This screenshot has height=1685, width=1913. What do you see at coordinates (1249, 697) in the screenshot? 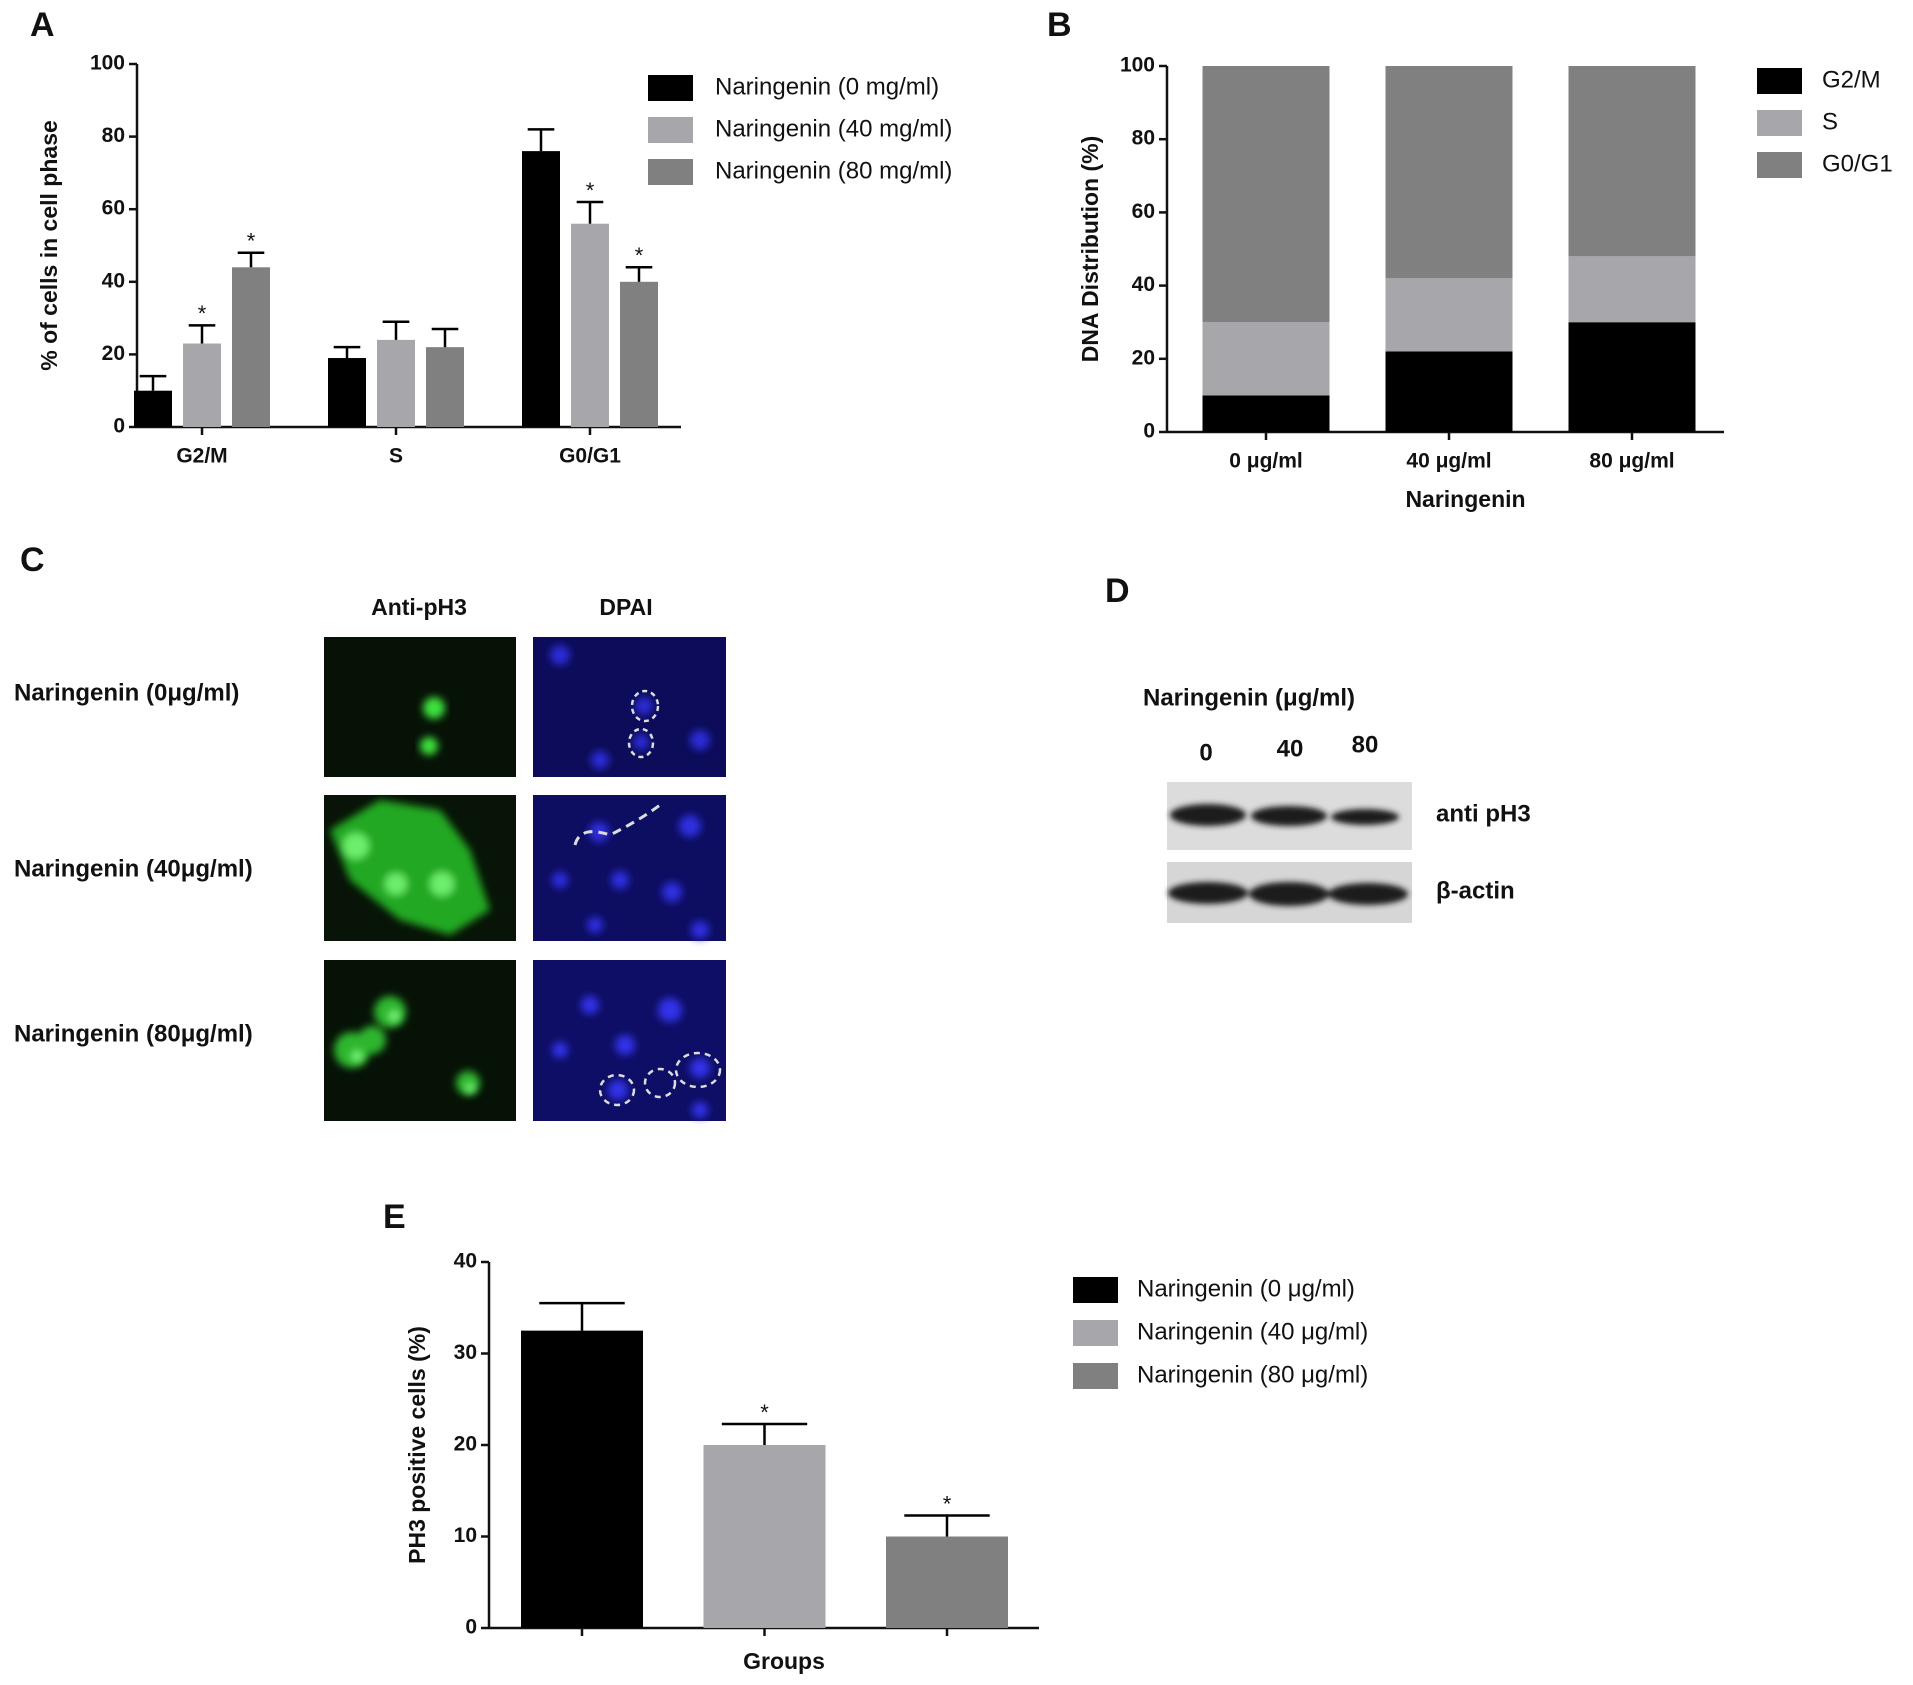
I see `blot-title: Naringenin (μg/ml)` at bounding box center [1249, 697].